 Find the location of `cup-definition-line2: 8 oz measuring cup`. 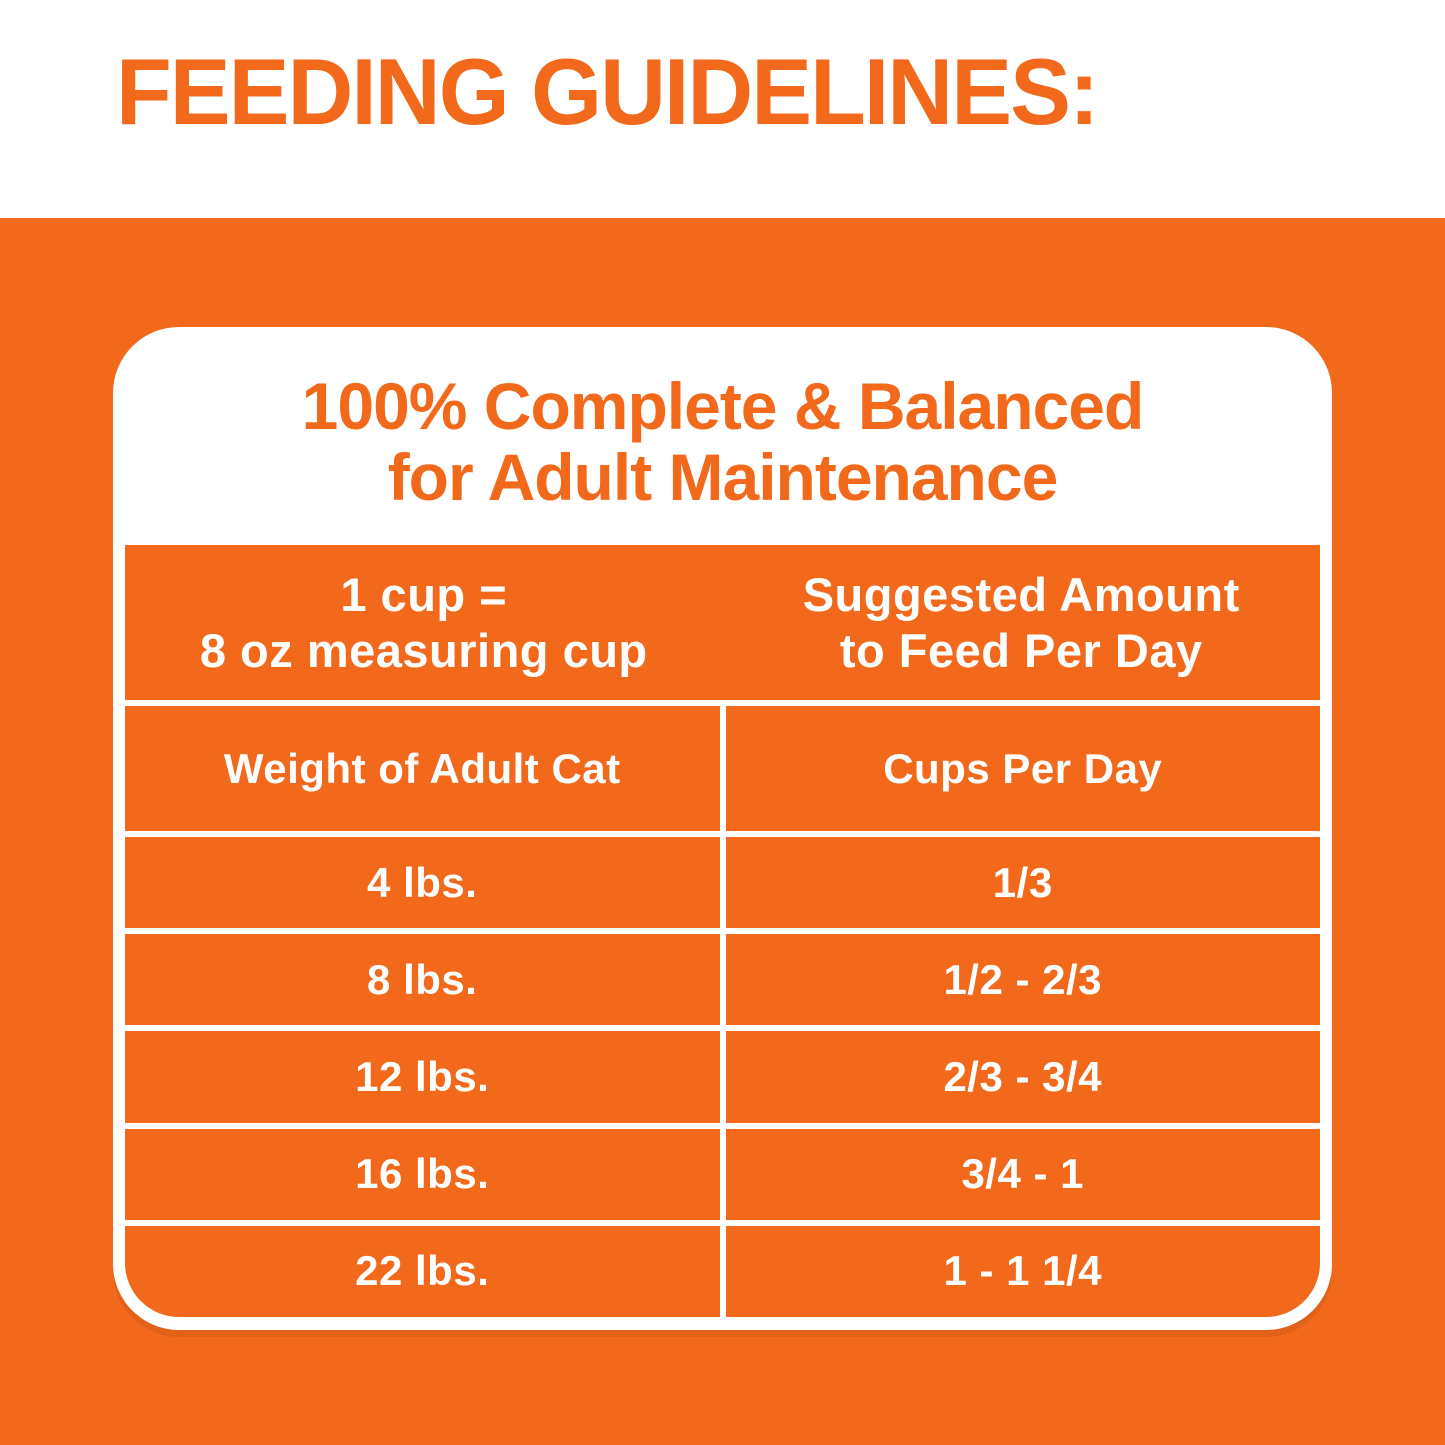

cup-definition-line2: 8 oz measuring cup is located at coordinates (423, 650).